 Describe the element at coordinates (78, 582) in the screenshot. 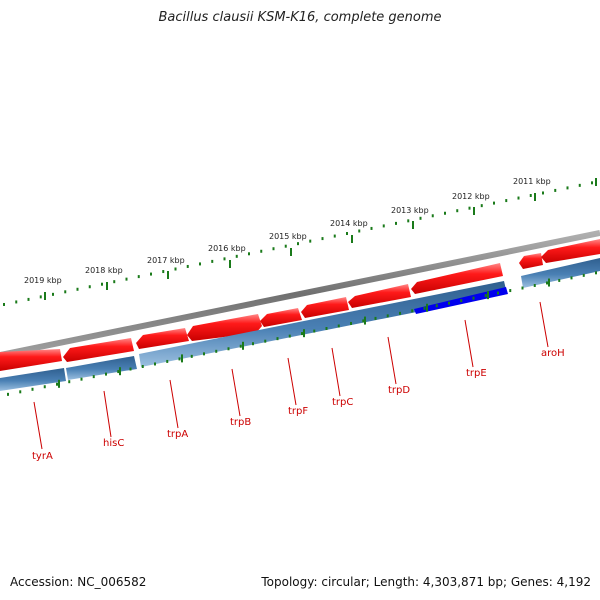

I see `accession-label: Accession: NC_006582` at that location.